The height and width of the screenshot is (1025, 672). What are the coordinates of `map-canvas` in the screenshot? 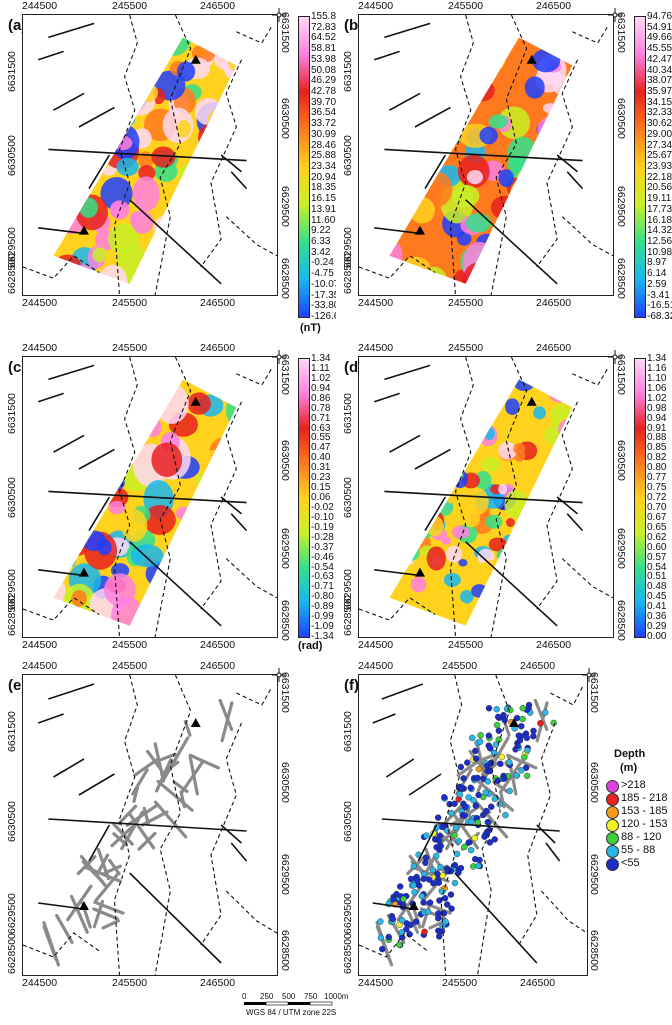 It's located at (486, 497).